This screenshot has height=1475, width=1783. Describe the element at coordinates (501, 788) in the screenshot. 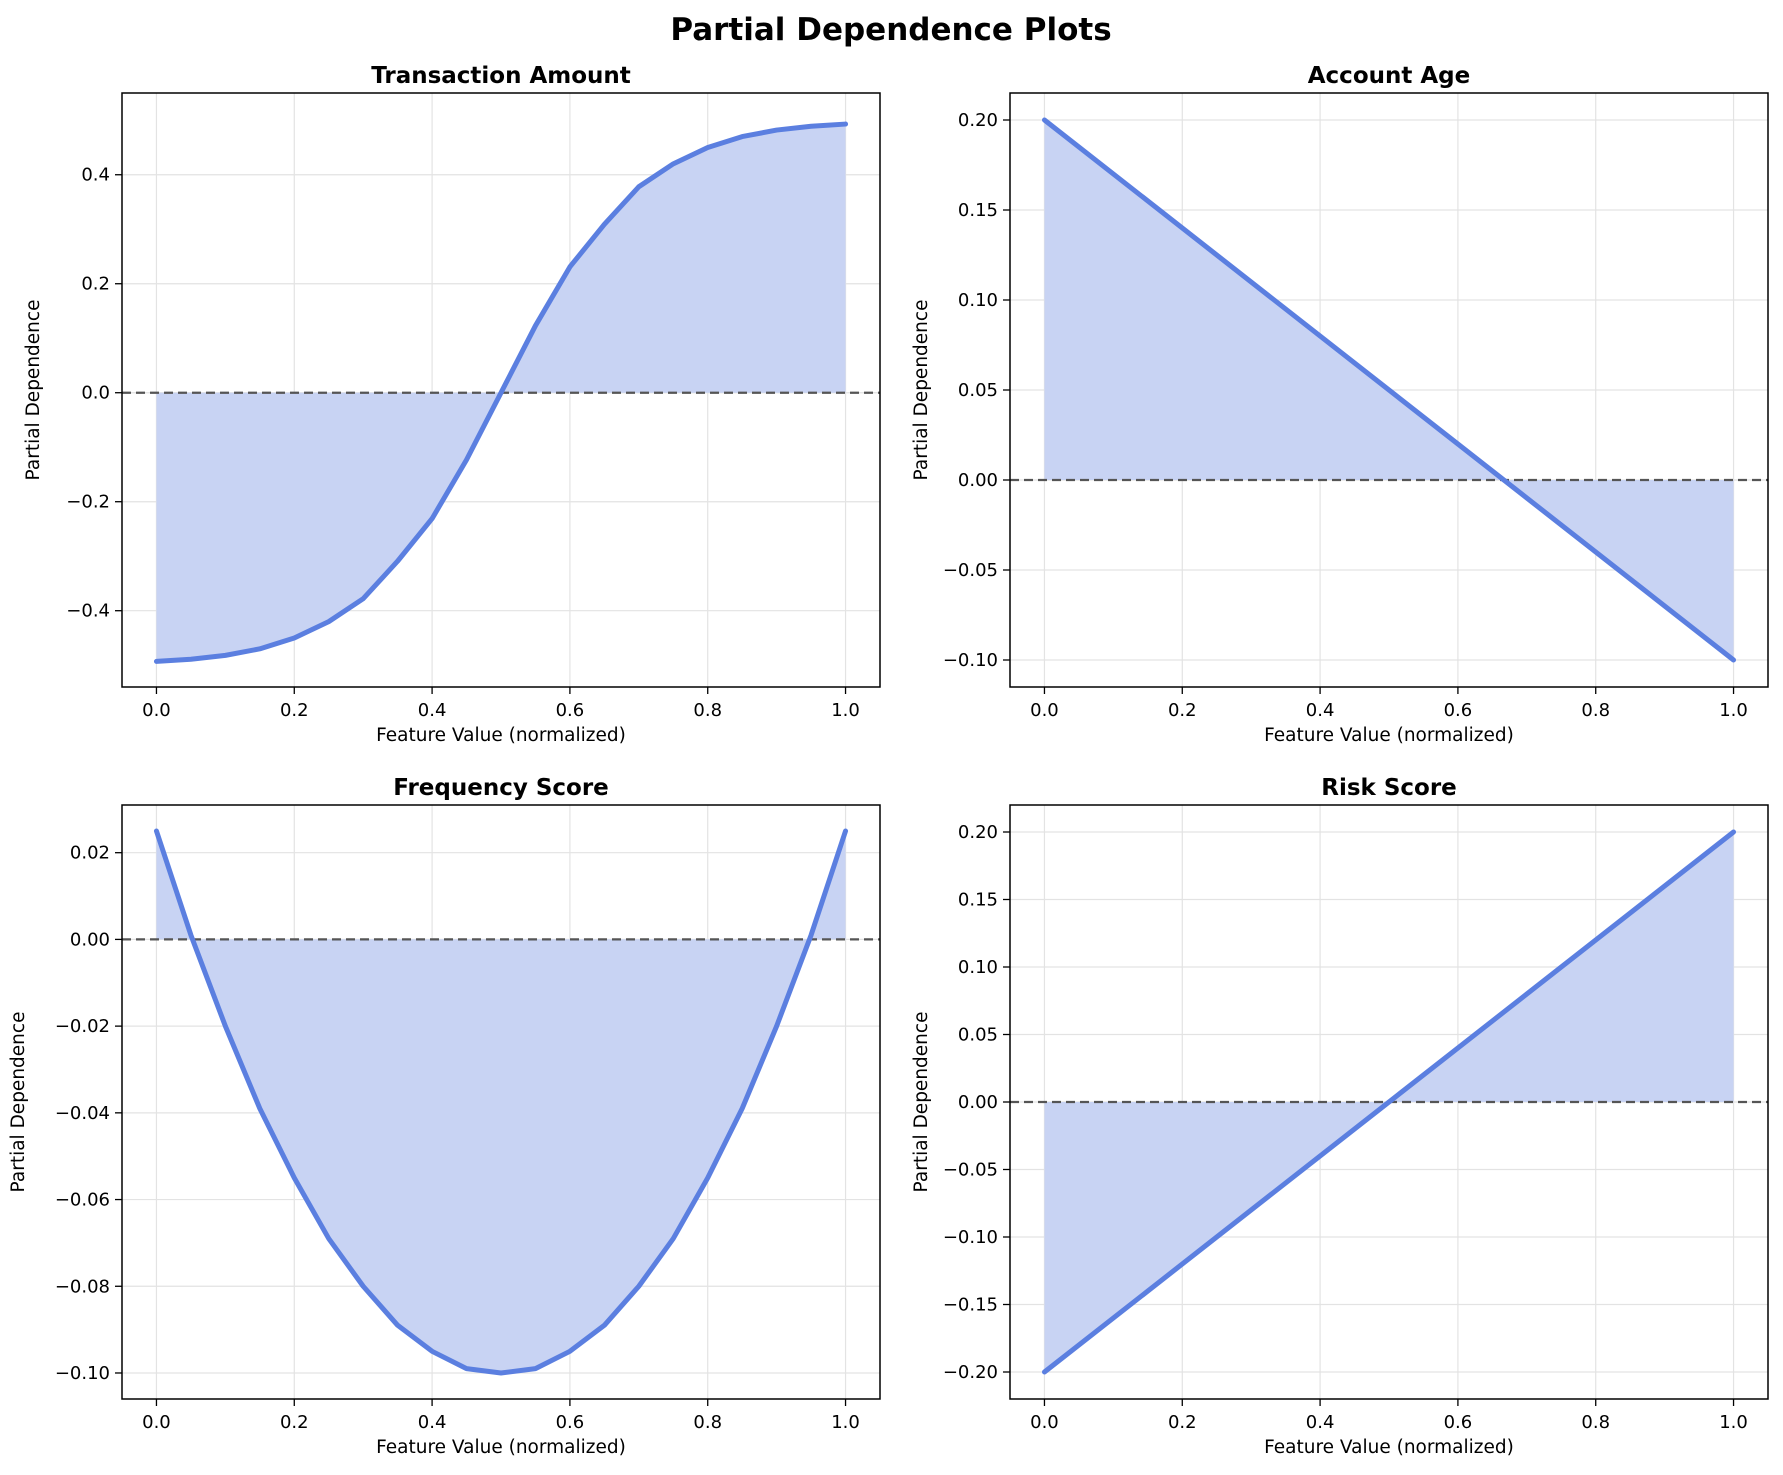

I see `subplot-title: Frequency Score` at that location.